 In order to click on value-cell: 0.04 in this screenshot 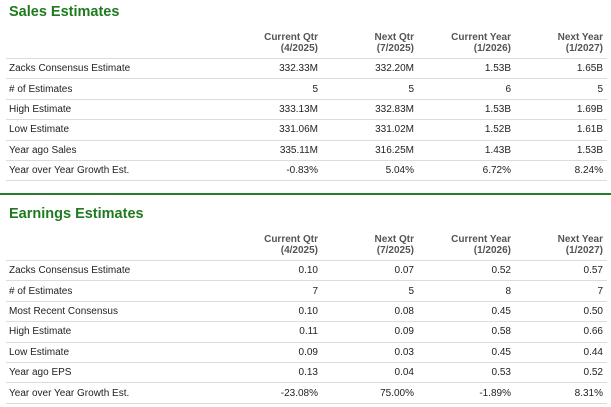, I will do `click(370, 372)`.